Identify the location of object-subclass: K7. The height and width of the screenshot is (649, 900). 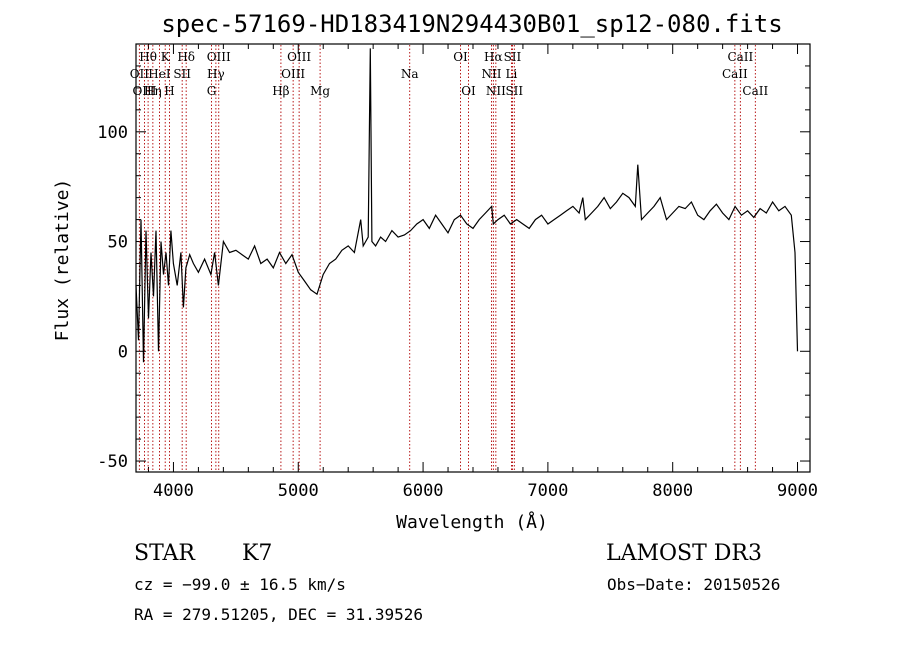
(257, 553).